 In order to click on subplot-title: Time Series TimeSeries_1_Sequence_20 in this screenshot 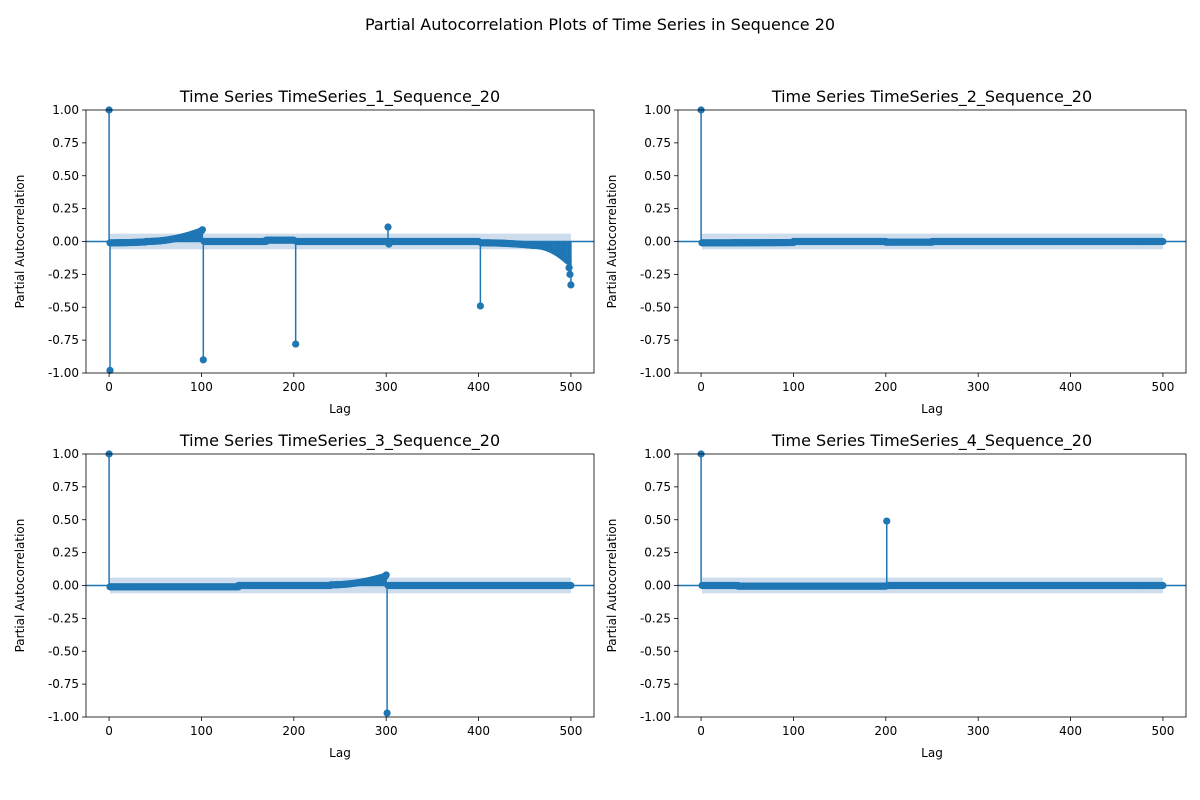, I will do `click(339, 97)`.